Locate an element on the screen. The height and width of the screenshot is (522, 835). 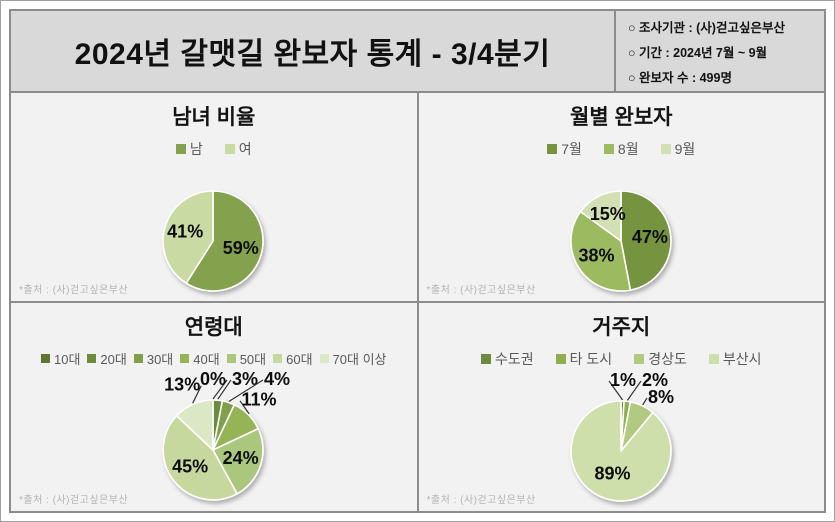
chart-title: 연령대 is located at coordinates (213, 327).